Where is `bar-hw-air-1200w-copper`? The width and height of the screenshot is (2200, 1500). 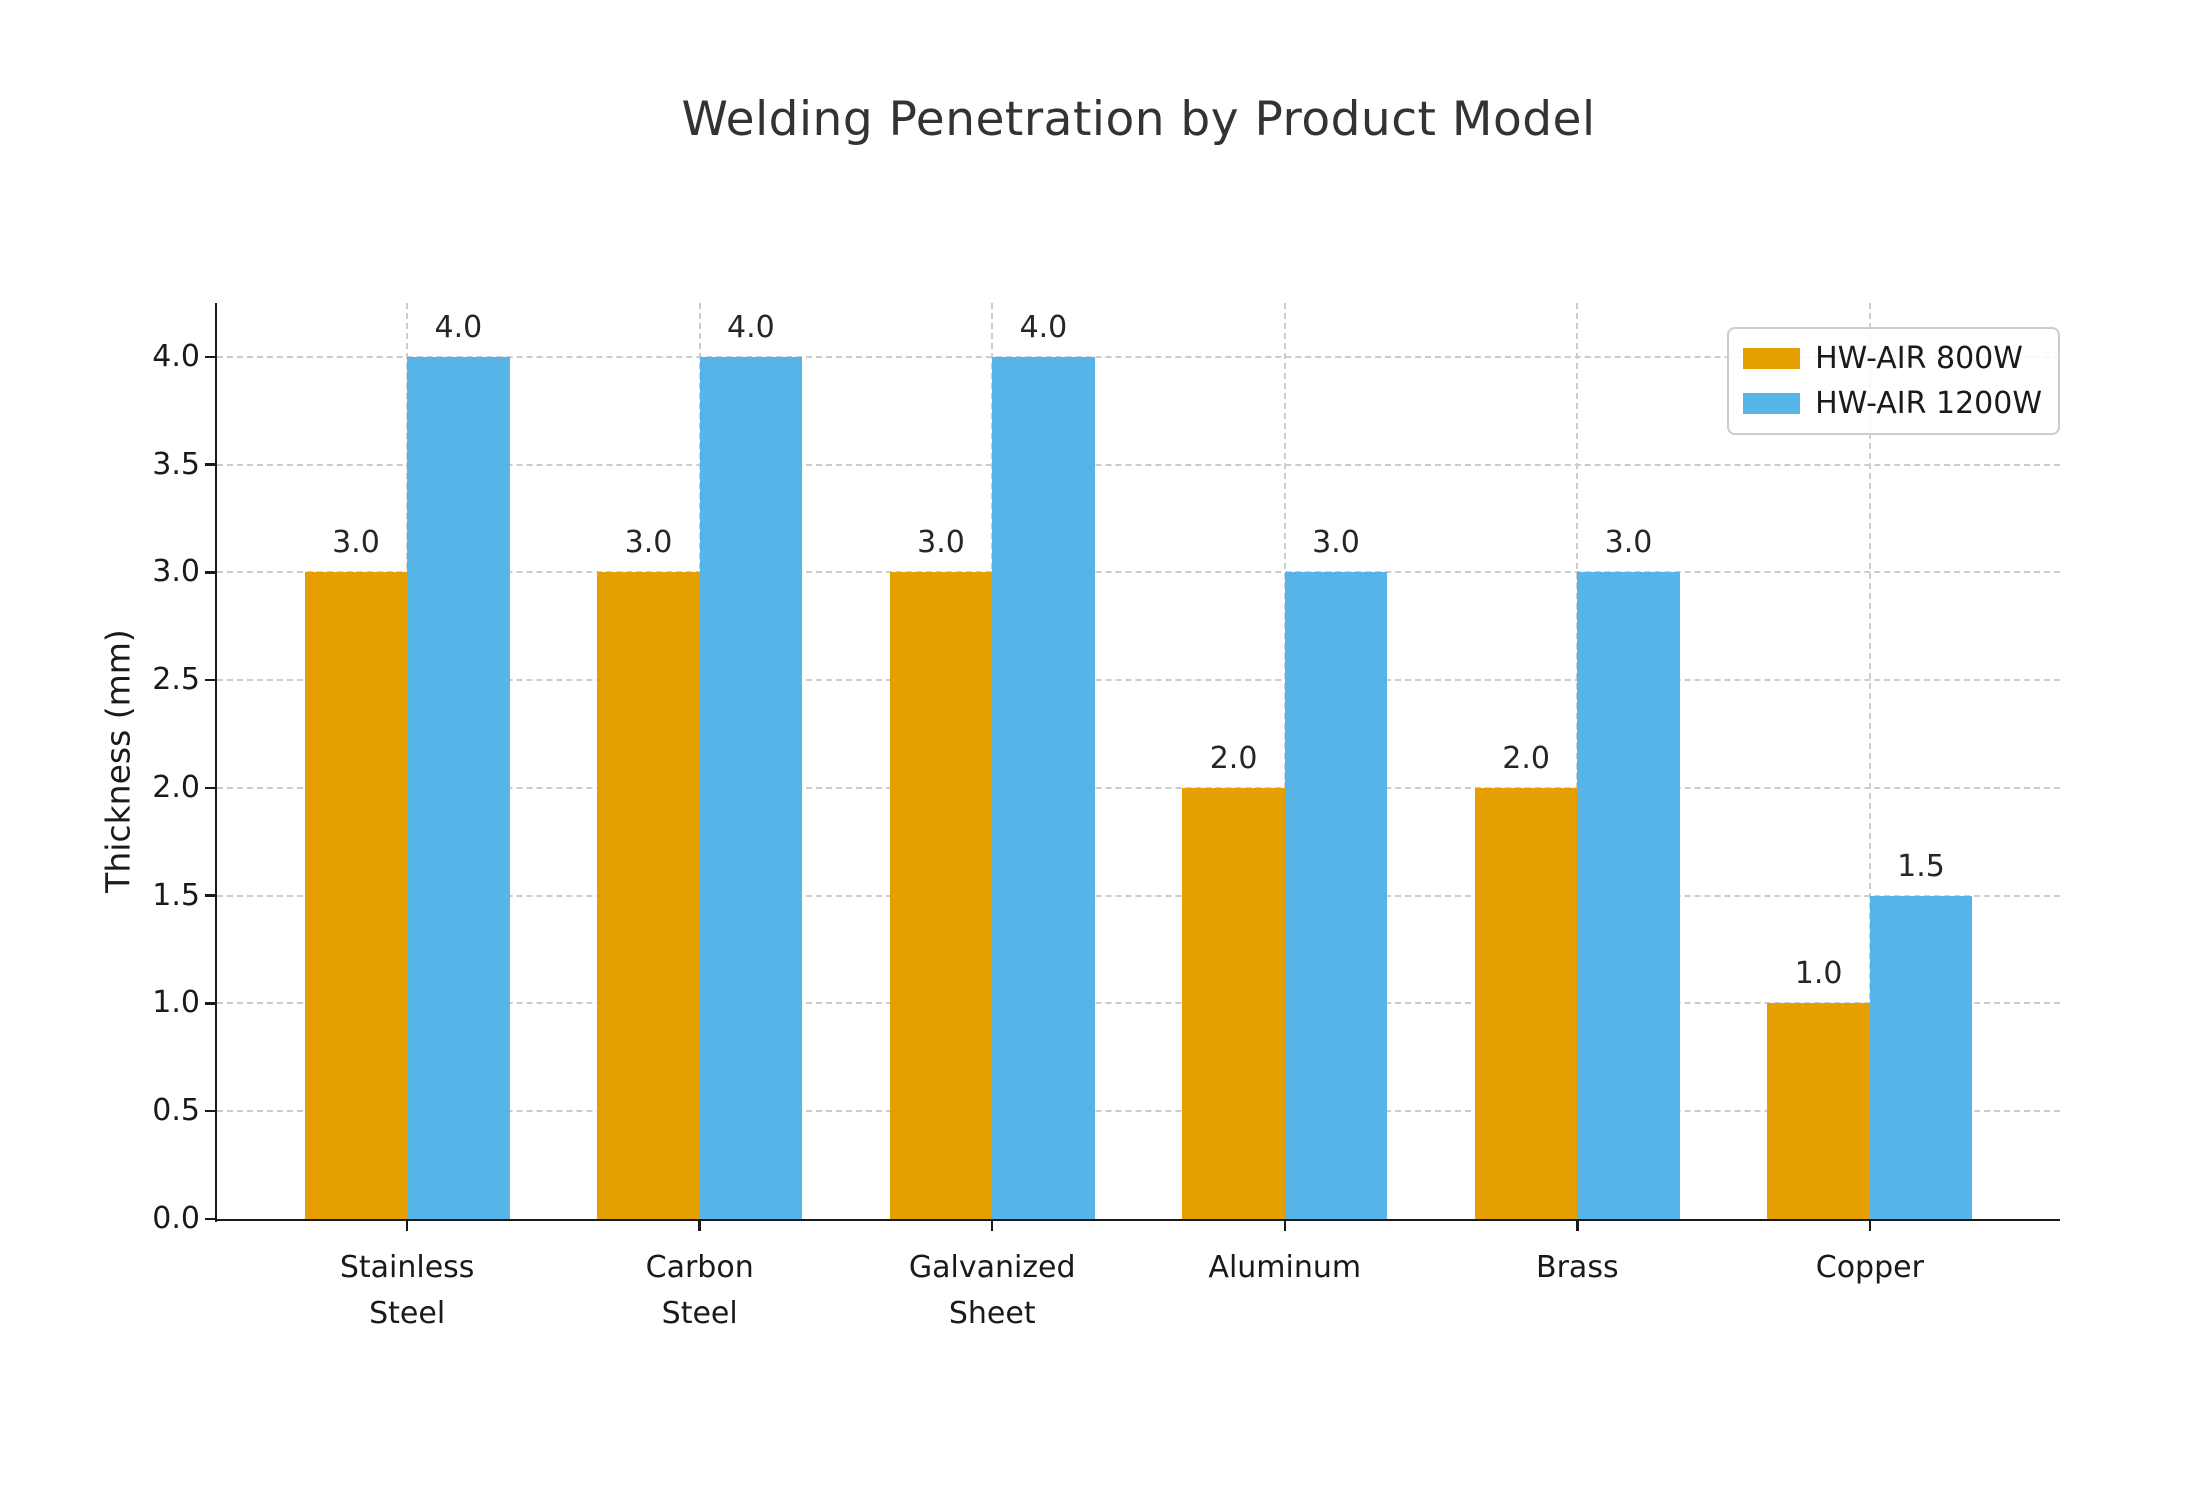 bar-hw-air-1200w-copper is located at coordinates (1921, 1057).